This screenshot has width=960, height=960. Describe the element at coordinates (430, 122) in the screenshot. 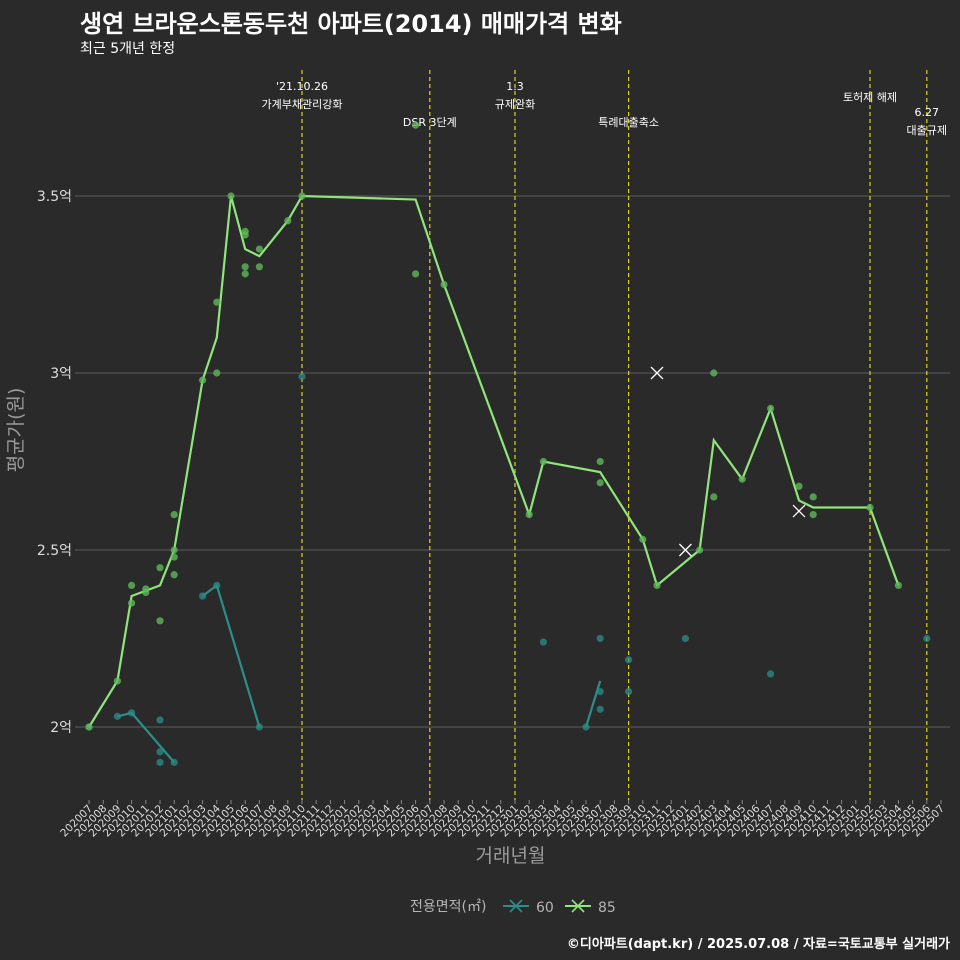

I see `event-label: DSR 3단계` at that location.